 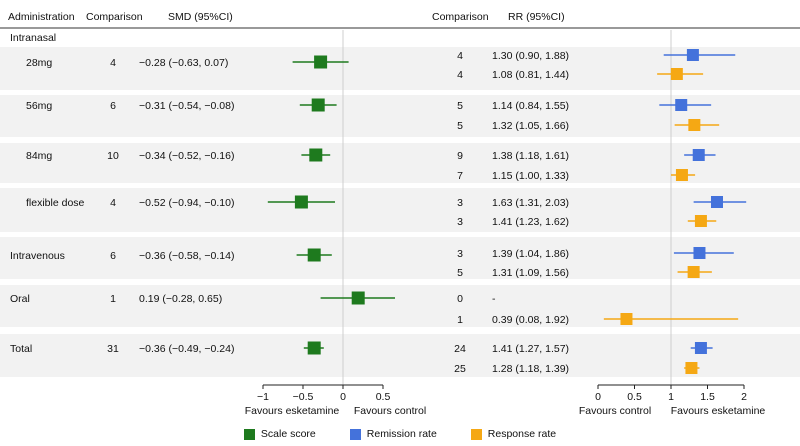 What do you see at coordinates (530, 106) in the screenshot?
I see `remission-ci-label-56mg: 1.14 (0.84, 1.55)` at bounding box center [530, 106].